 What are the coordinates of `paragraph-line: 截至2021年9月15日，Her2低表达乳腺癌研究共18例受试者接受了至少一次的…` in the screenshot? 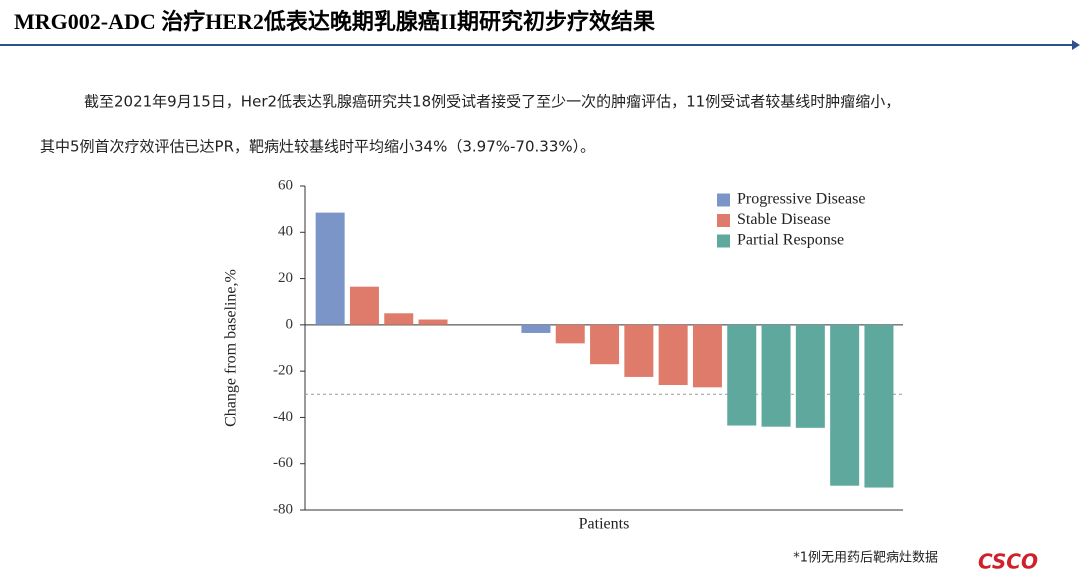 It's located at (492, 102).